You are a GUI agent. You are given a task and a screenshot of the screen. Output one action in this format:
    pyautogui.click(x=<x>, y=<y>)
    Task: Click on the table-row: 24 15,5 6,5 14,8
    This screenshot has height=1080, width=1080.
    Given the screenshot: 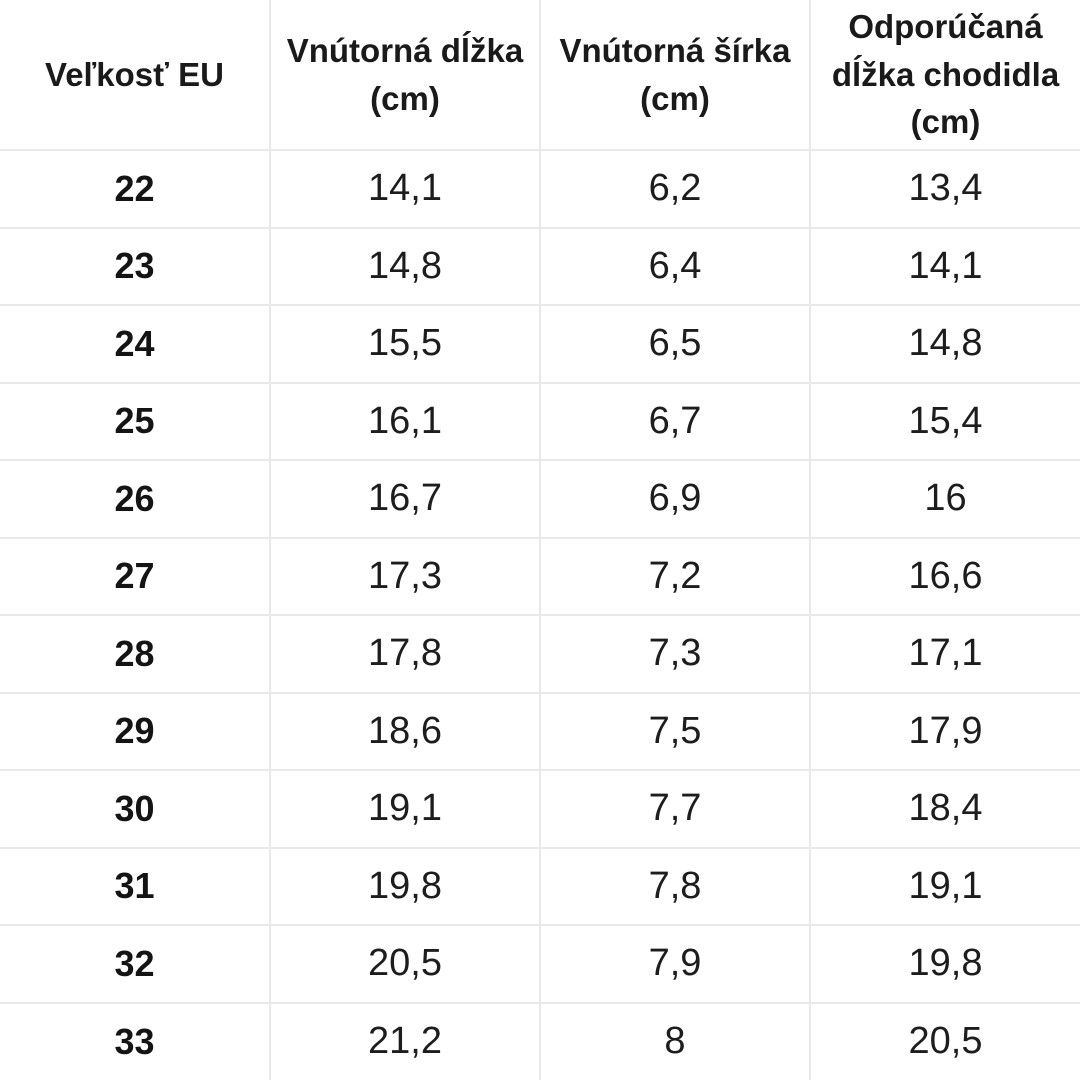 What is the action you would take?
    pyautogui.click(x=540, y=344)
    